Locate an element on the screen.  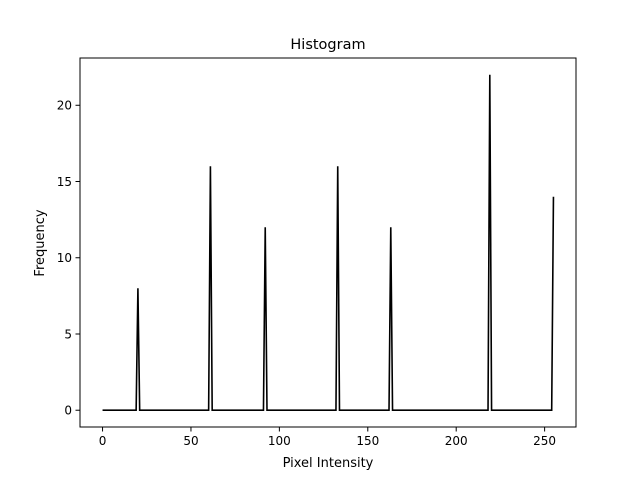
y-tick-label-10: 10 is located at coordinates (64, 258).